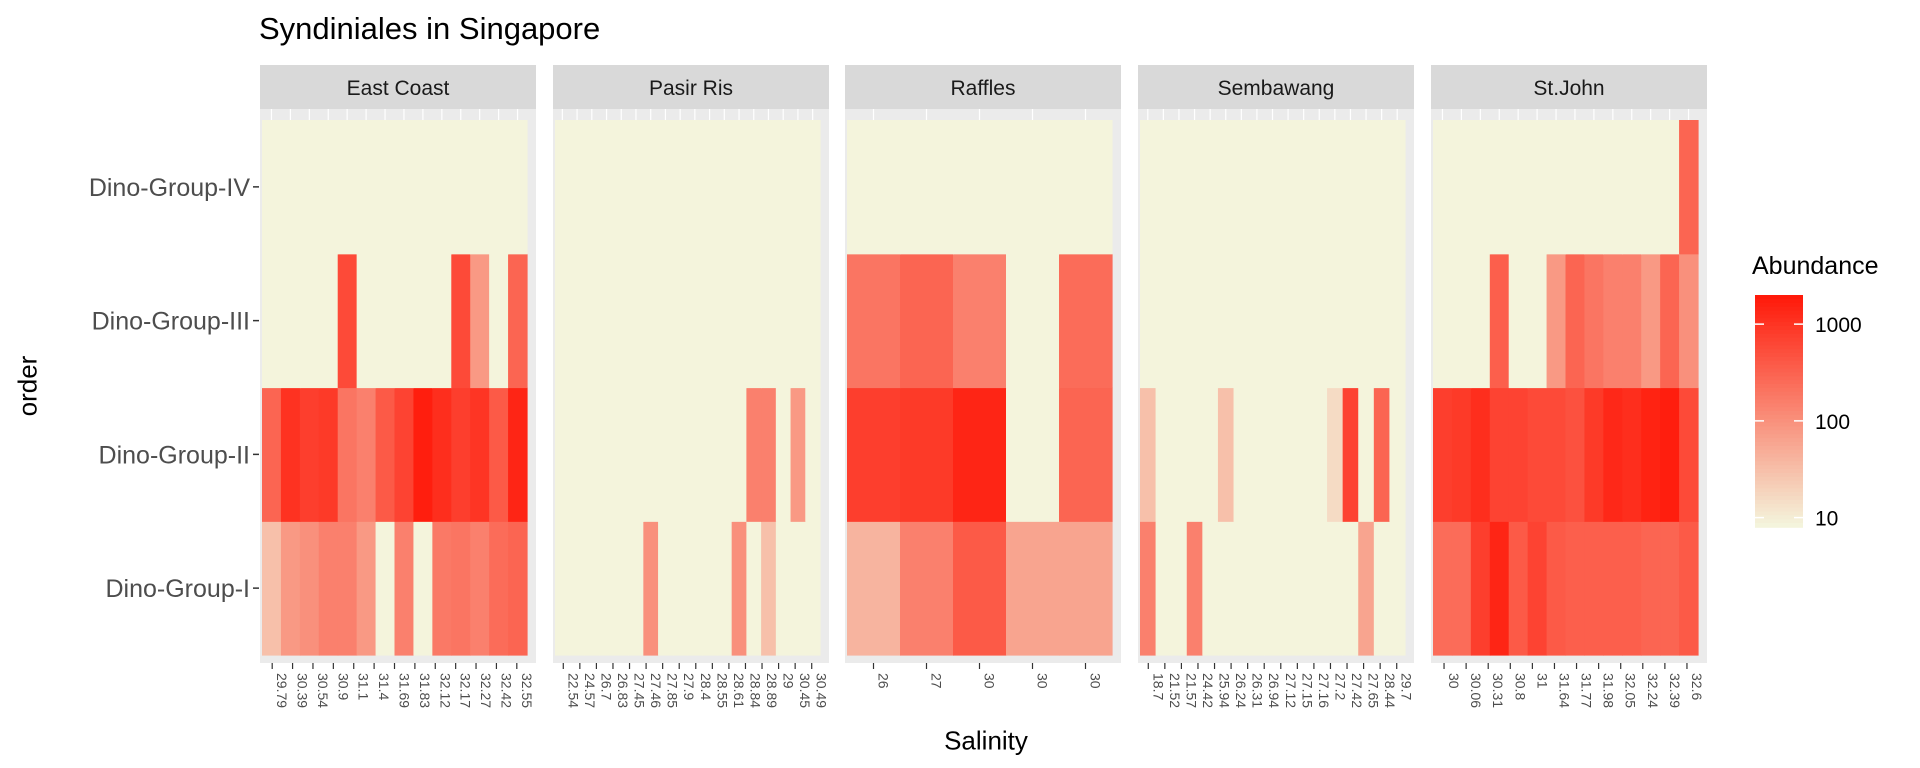 Image resolution: width=1920 pixels, height=768 pixels. I want to click on x-tick-label: 27.85, so click(673, 690).